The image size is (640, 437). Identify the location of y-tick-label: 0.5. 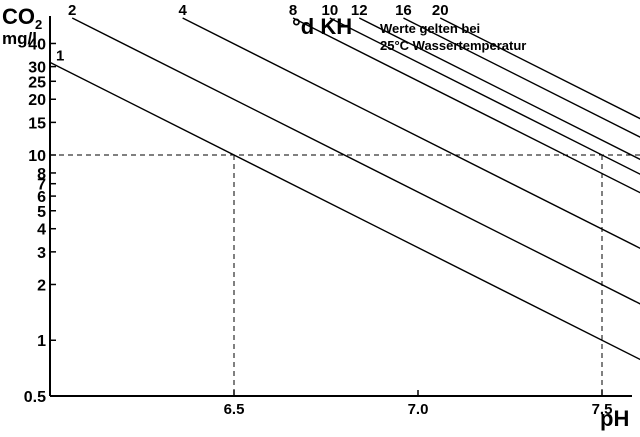
(35, 397).